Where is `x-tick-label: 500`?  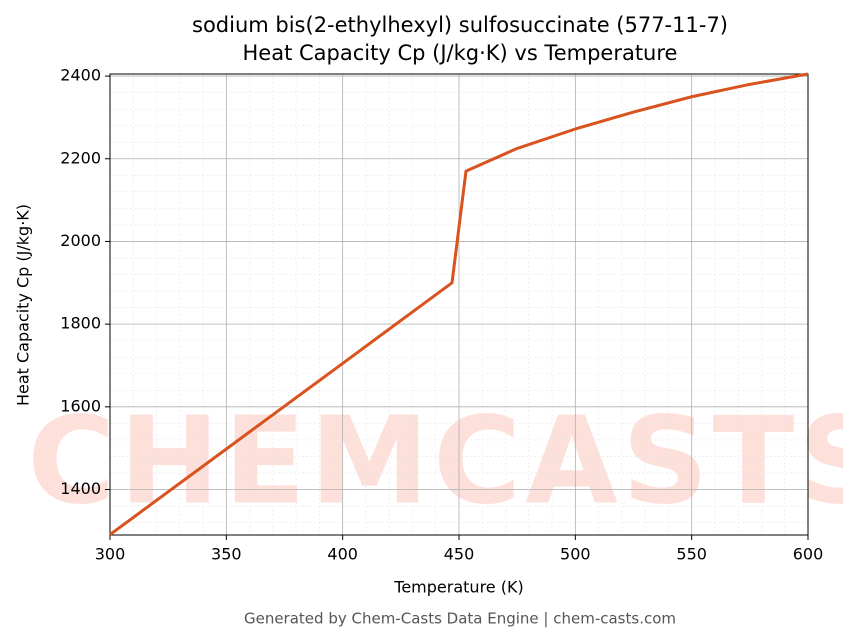
x-tick-label: 500 is located at coordinates (575, 554).